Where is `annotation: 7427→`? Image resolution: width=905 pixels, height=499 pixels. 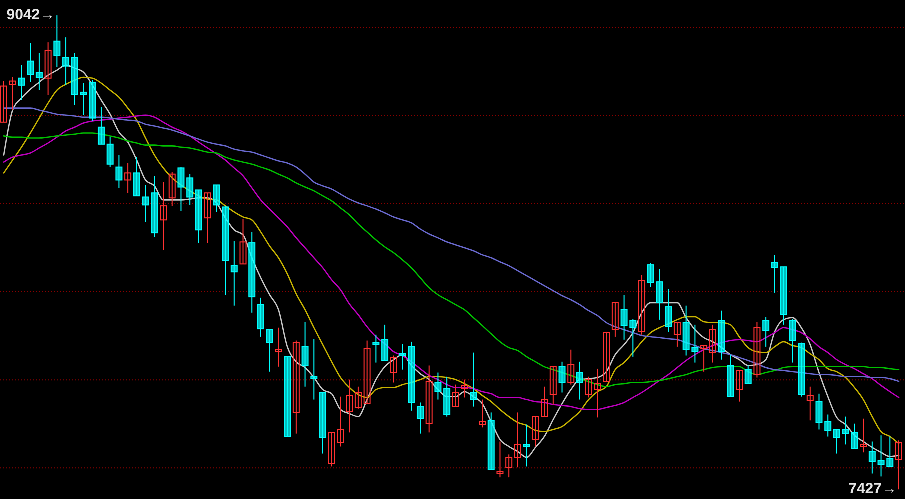 annotation: 7427→ is located at coordinates (872, 489).